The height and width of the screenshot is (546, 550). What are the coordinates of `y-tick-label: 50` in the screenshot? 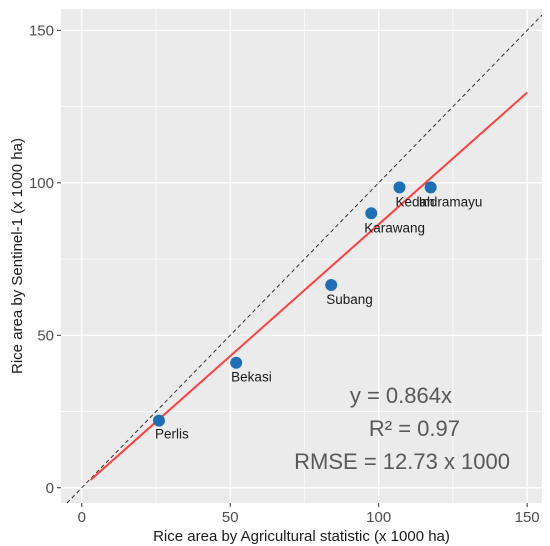 It's located at (45, 335).